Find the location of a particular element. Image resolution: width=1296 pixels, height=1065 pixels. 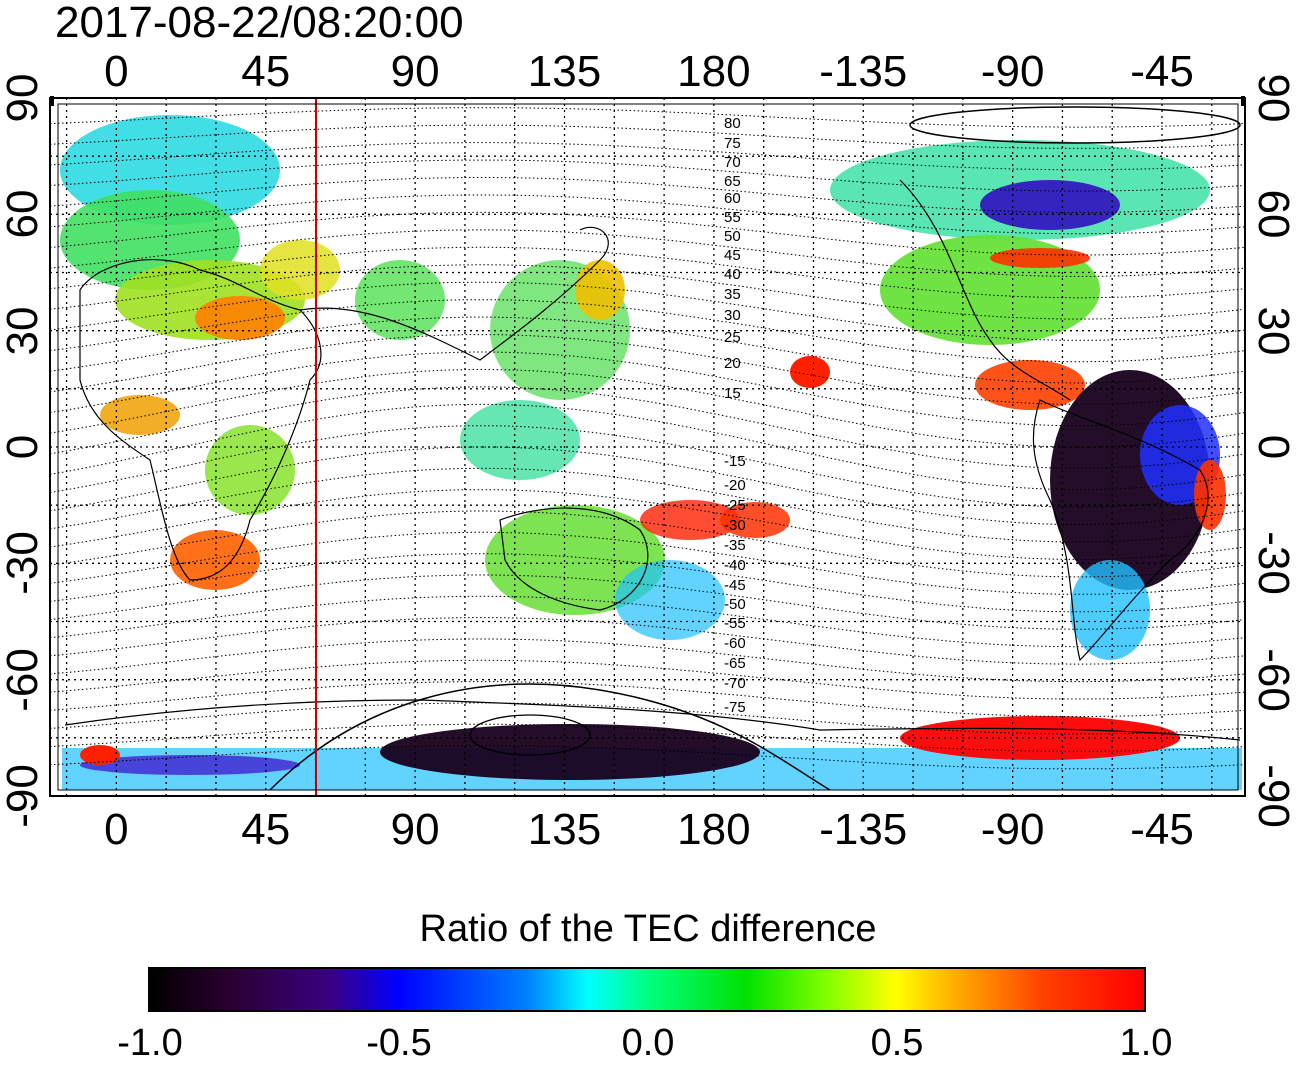

colorbar-tick-label: -1.0 is located at coordinates (150, 1043).